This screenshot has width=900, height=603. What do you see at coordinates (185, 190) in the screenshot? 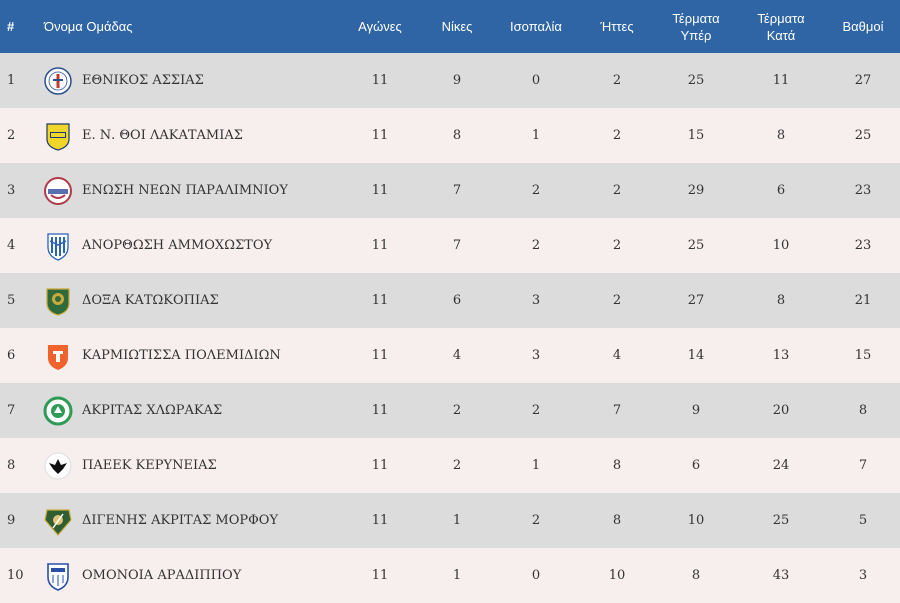
I see `team-name-link: ΕΝΩΣΗ ΝΕΩΝ ΠΑΡΑΛΙΜΝΙΟΥ` at bounding box center [185, 190].